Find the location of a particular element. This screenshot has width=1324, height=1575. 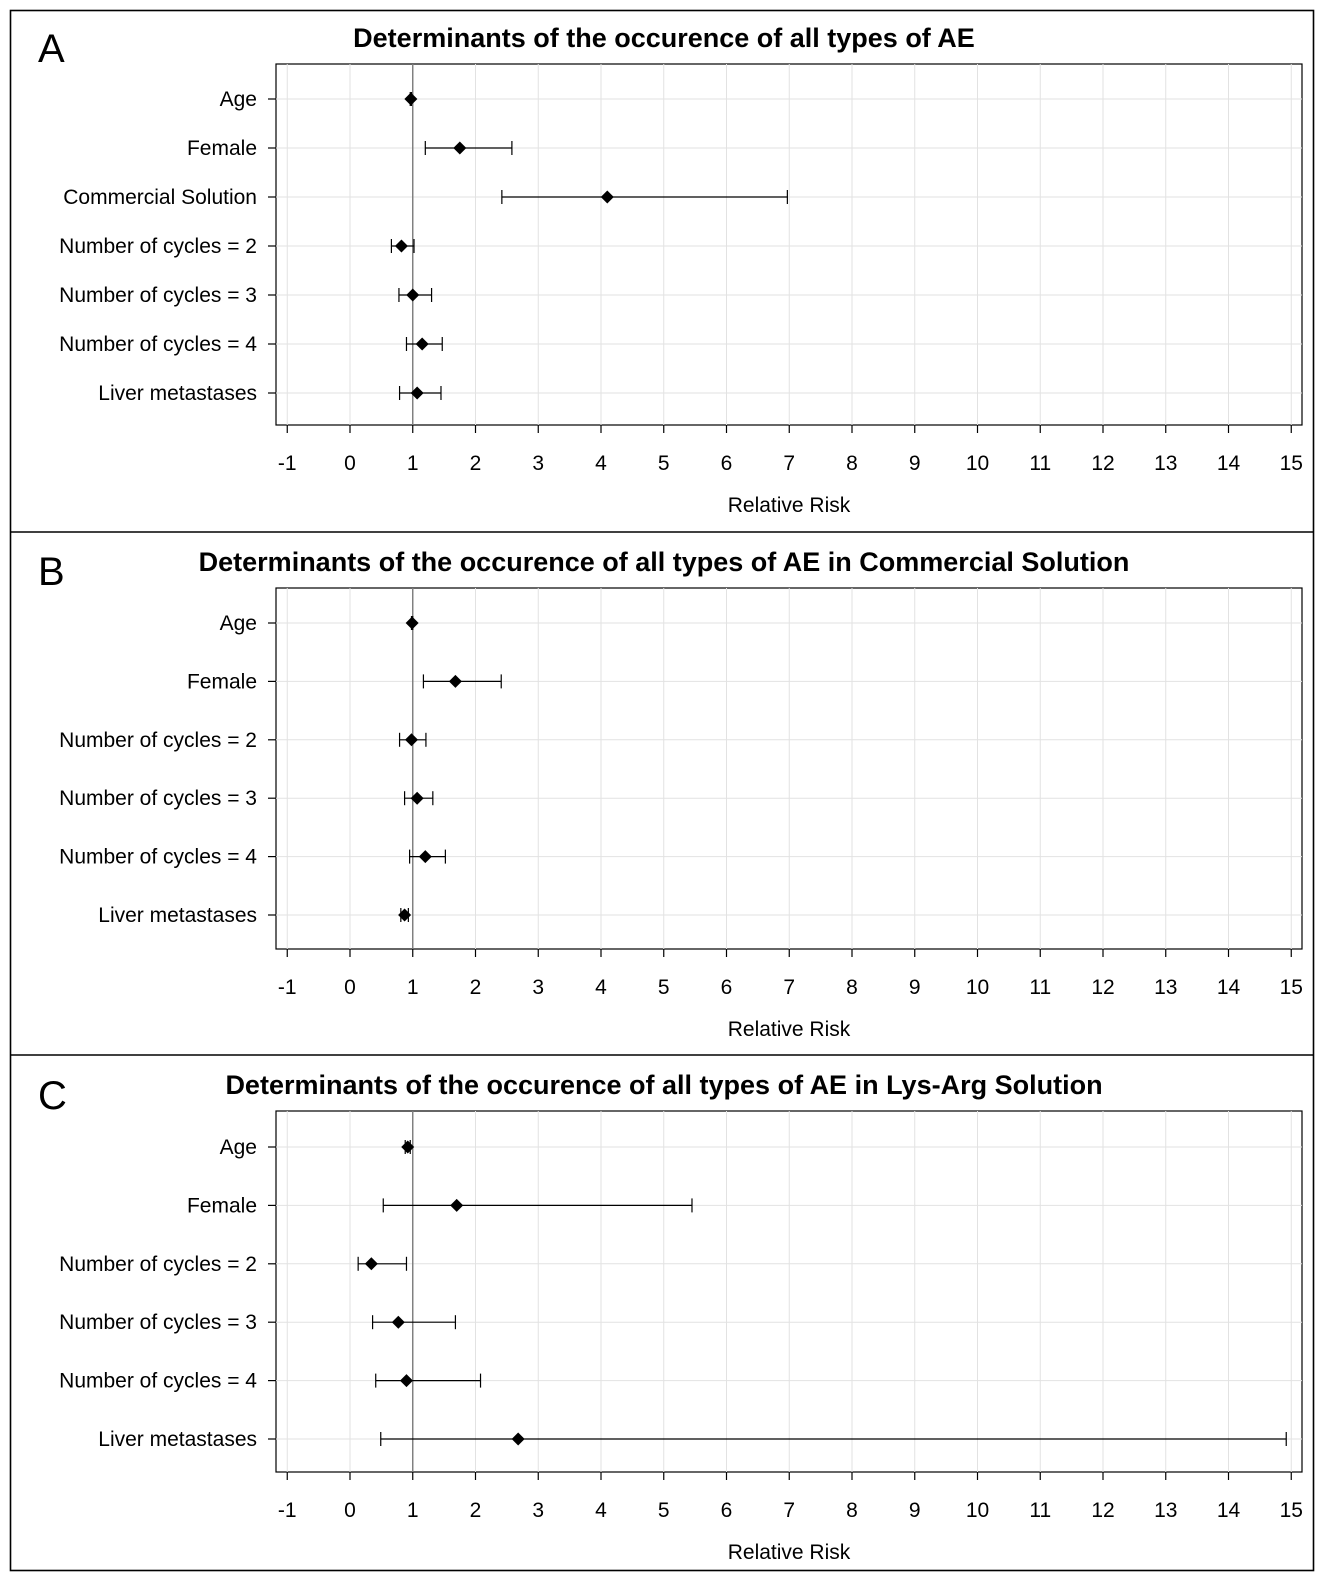

panel-letter: A is located at coordinates (51, 49).